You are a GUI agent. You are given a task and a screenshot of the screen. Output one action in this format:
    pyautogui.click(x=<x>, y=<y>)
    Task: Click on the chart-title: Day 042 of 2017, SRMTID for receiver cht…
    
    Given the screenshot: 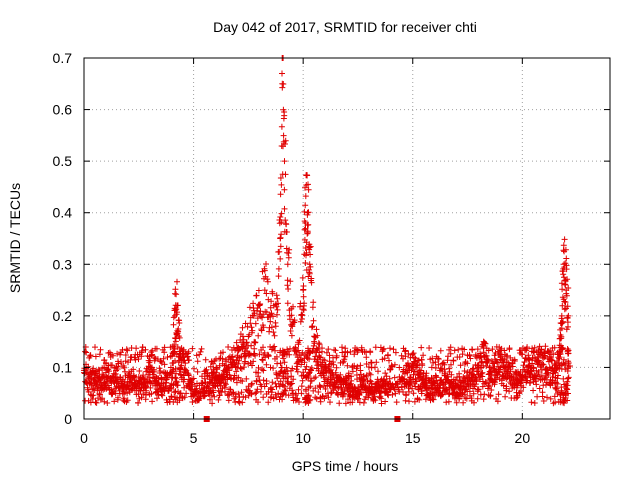 What is the action you would take?
    pyautogui.click(x=345, y=27)
    